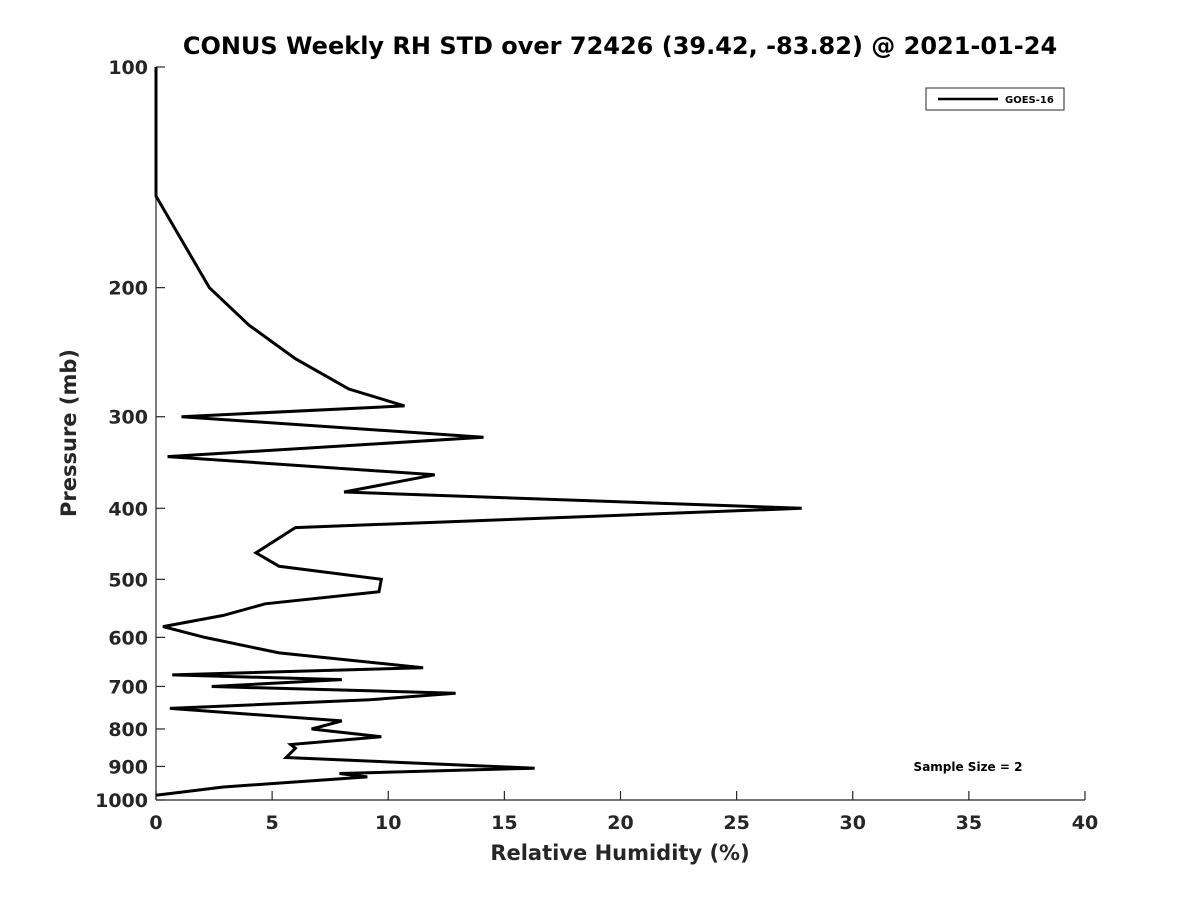 Image resolution: width=1200 pixels, height=900 pixels. What do you see at coordinates (995, 99) in the screenshot?
I see `legend: GOES-16` at bounding box center [995, 99].